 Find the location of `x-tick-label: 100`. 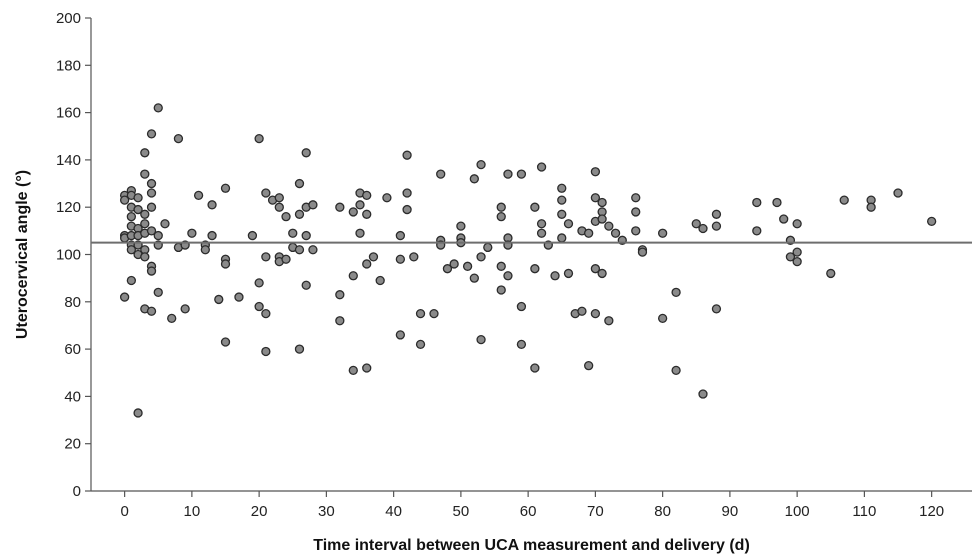

x-tick-label: 100 is located at coordinates (797, 511).